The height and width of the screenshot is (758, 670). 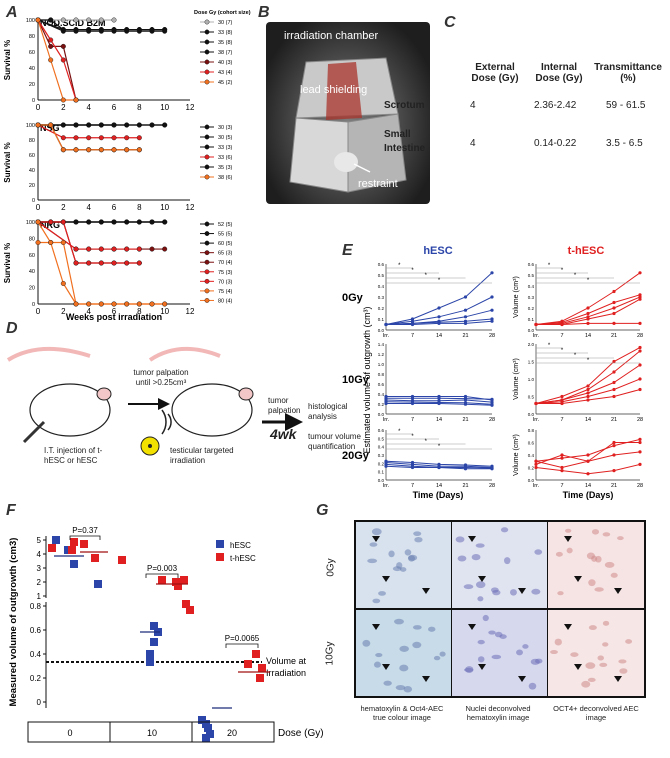 I want to click on syringe-icon, so click(x=34, y=432).